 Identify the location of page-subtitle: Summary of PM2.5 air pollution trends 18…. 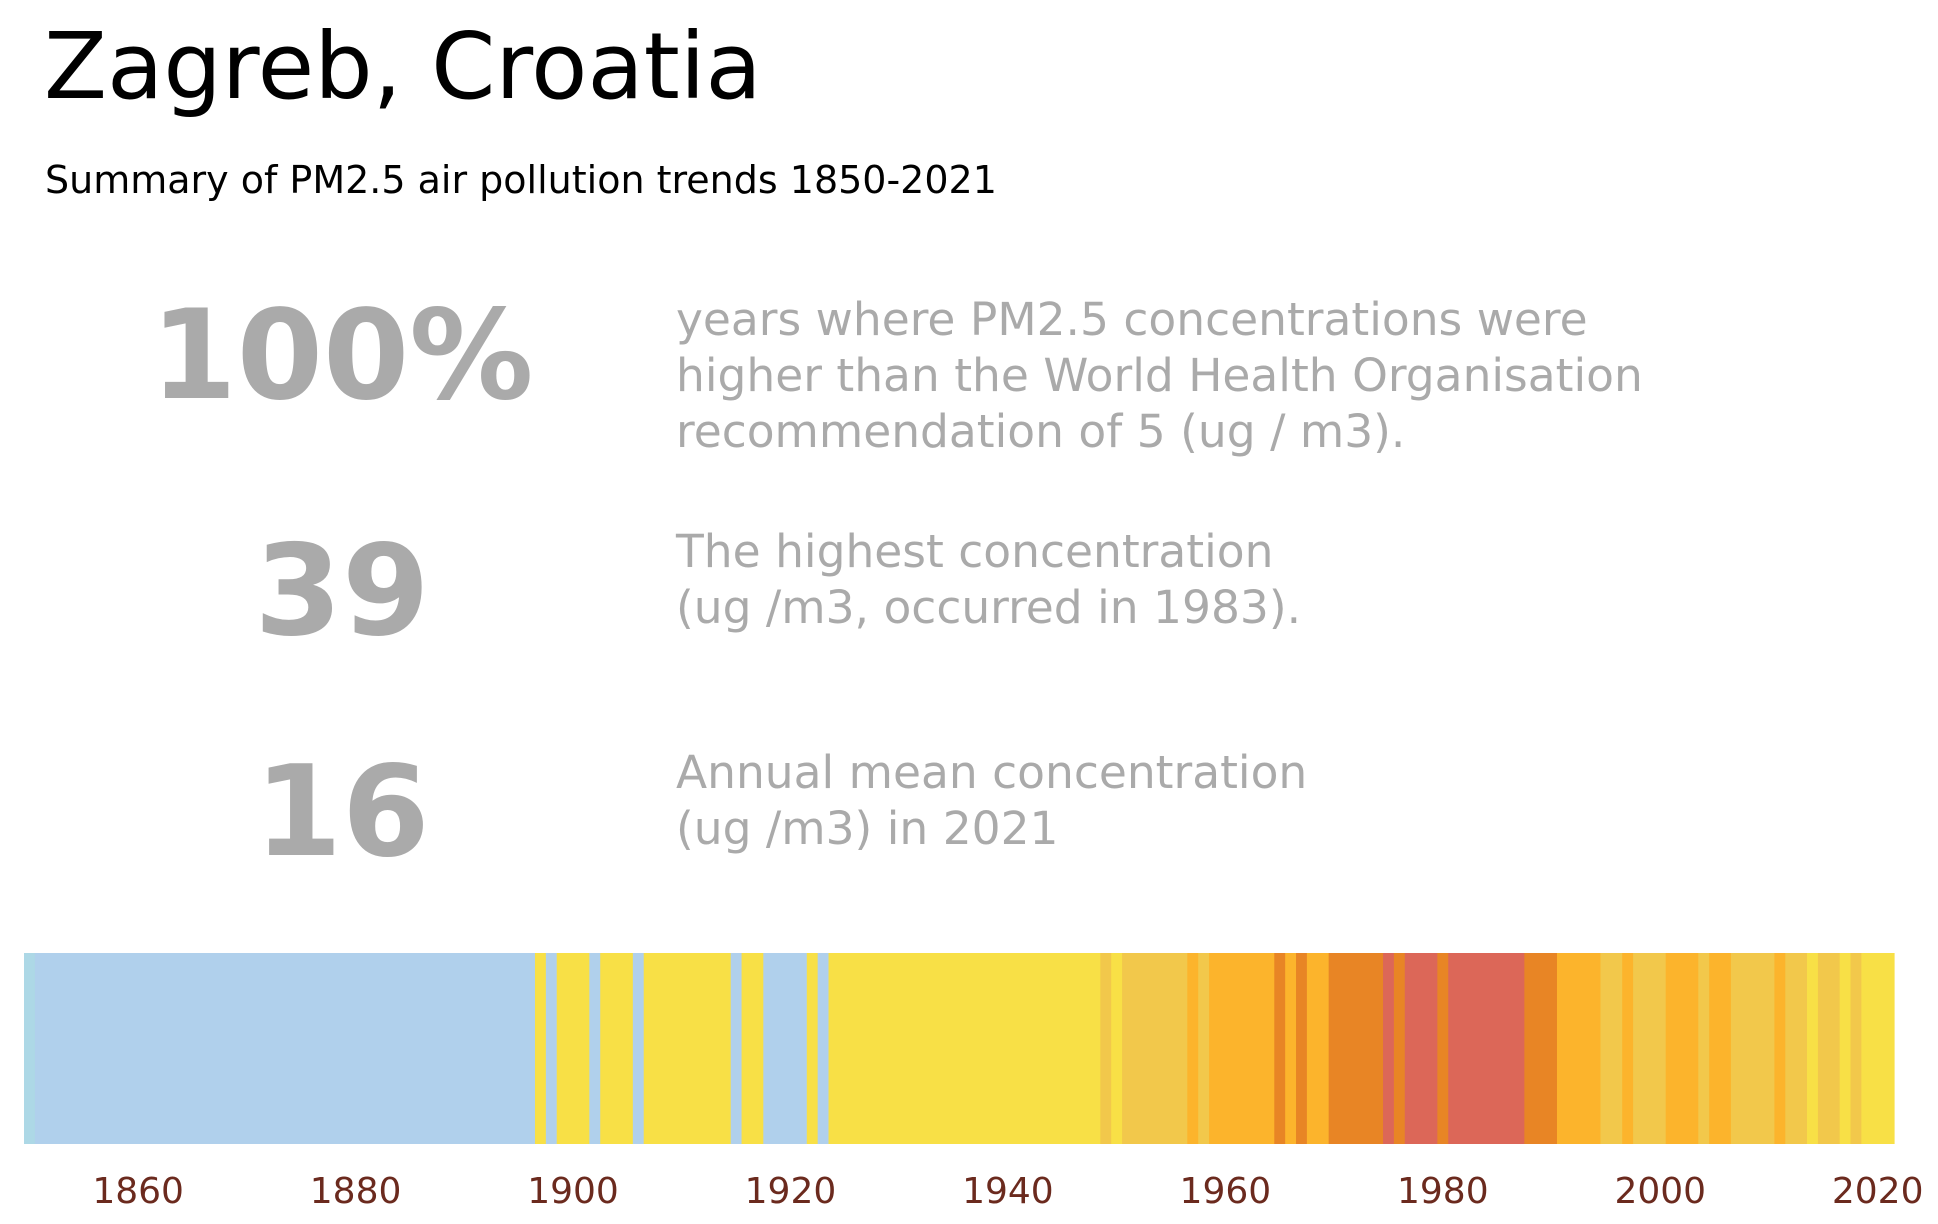
(521, 180).